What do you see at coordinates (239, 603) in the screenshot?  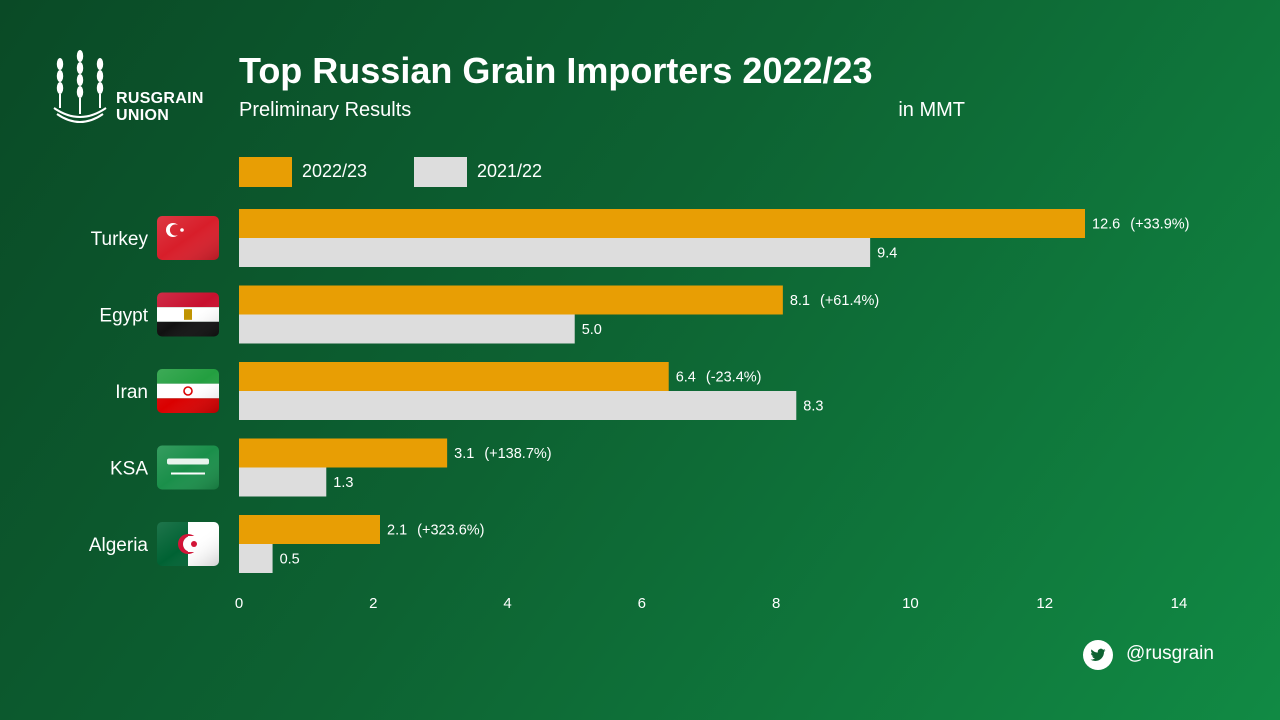 I see `x-tick-label-0: 0` at bounding box center [239, 603].